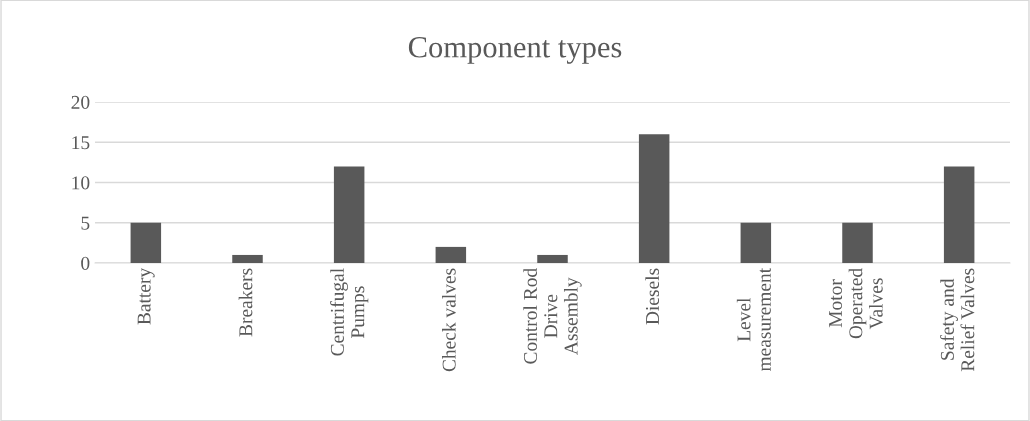 This screenshot has height=421, width=1030. Describe the element at coordinates (349, 312) in the screenshot. I see `x-tick-label: Centrifugal Pumps` at that location.